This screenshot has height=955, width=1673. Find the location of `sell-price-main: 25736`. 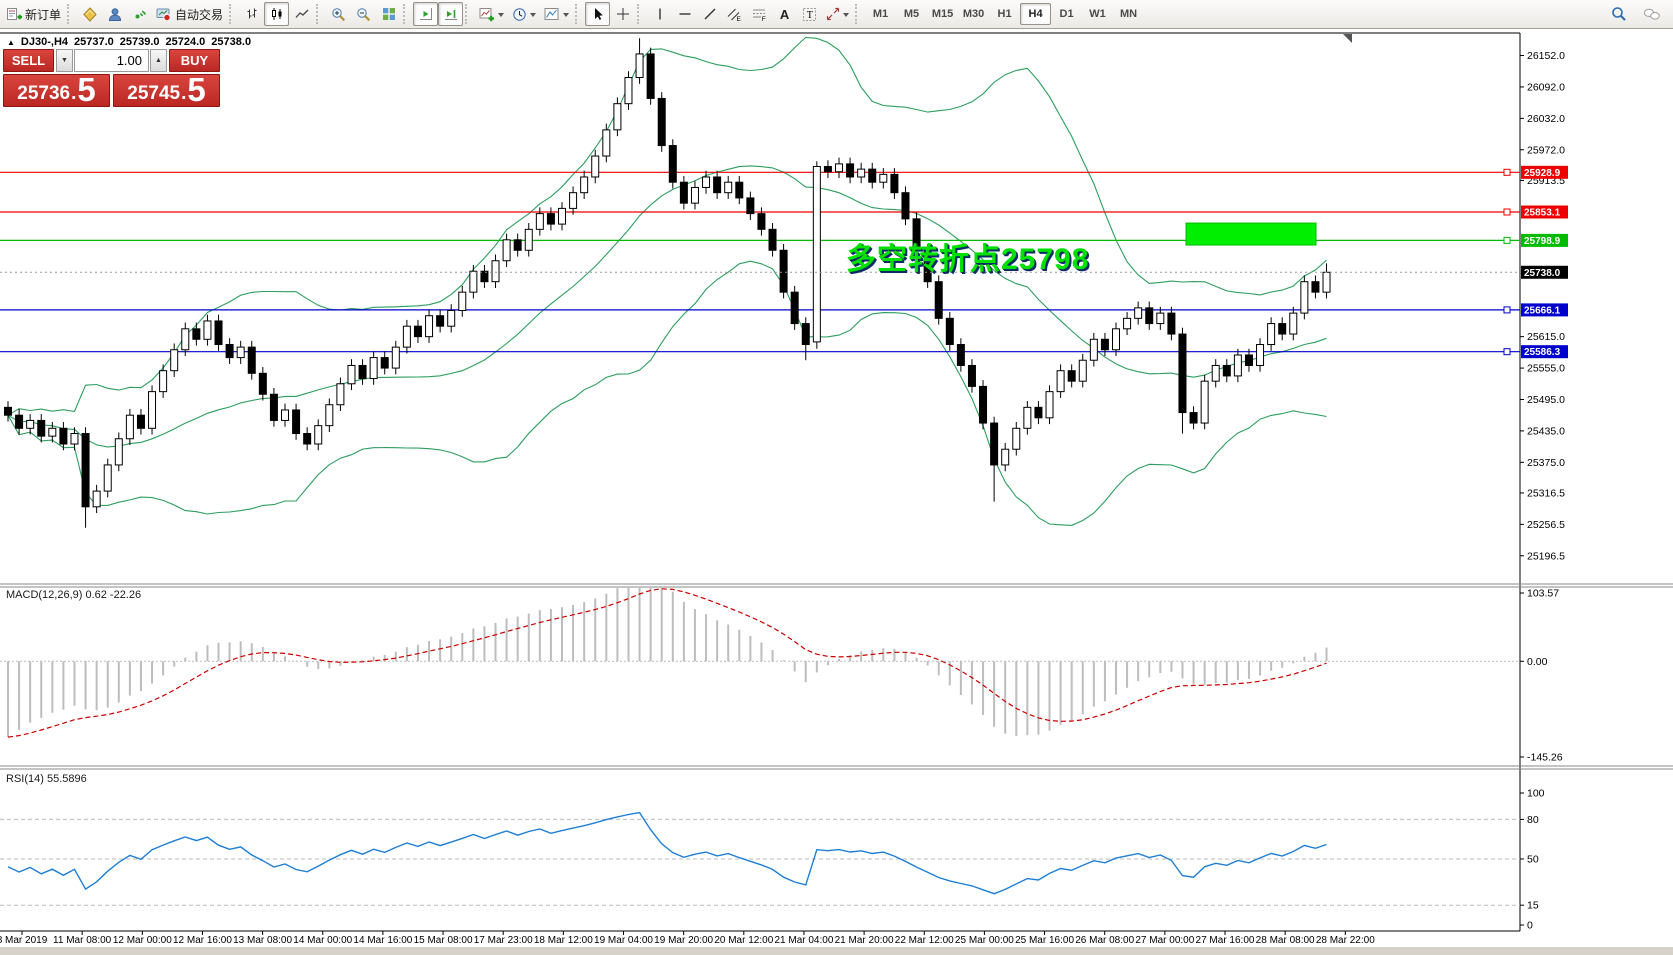

sell-price-main: 25736 is located at coordinates (44, 93).